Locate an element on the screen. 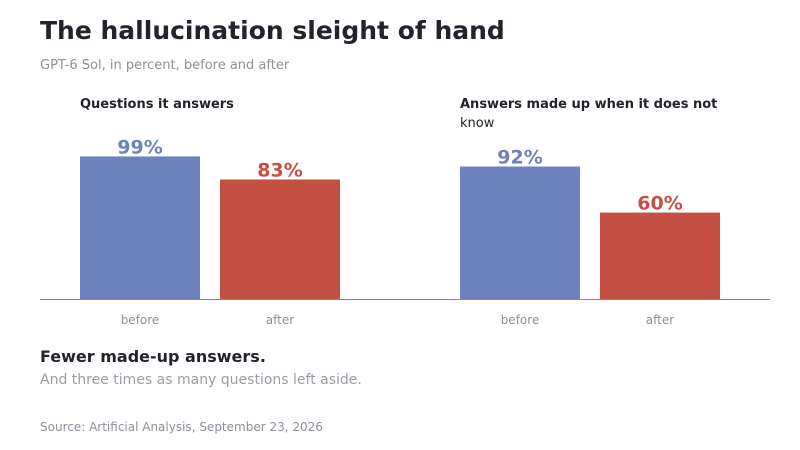  panel-1-bar-after is located at coordinates (280, 239).